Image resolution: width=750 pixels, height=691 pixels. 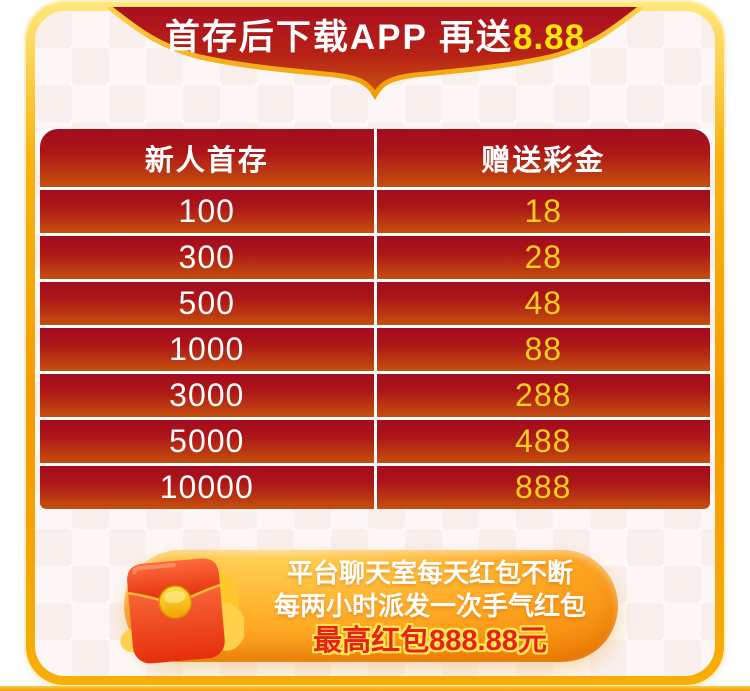 What do you see at coordinates (543, 303) in the screenshot?
I see `bonus-cell: 48` at bounding box center [543, 303].